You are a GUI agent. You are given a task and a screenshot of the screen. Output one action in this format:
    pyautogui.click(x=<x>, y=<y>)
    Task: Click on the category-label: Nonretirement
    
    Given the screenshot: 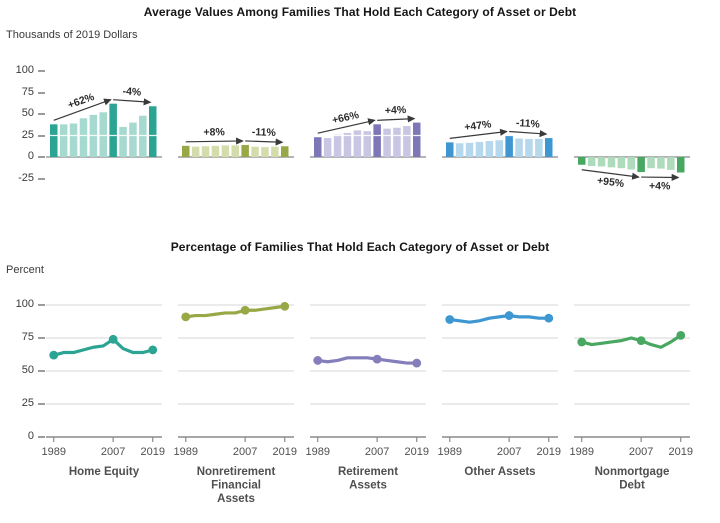 What is the action you would take?
    pyautogui.click(x=236, y=472)
    